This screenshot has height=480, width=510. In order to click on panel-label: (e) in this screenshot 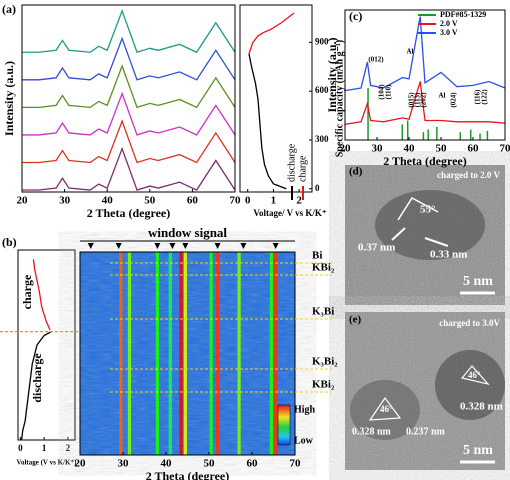, I will do `click(355, 320)`.